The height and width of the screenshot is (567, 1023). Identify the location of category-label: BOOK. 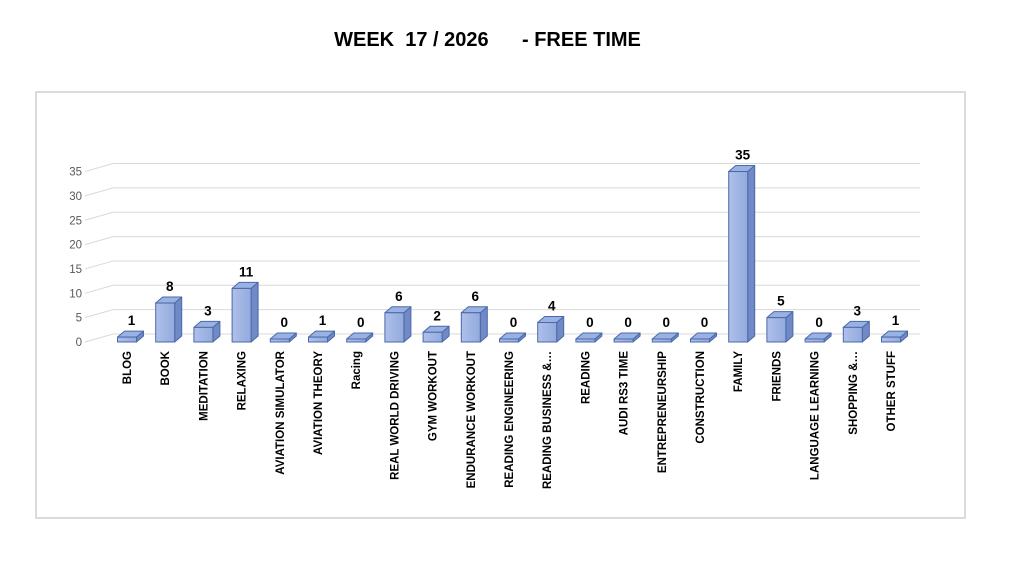
(166, 367).